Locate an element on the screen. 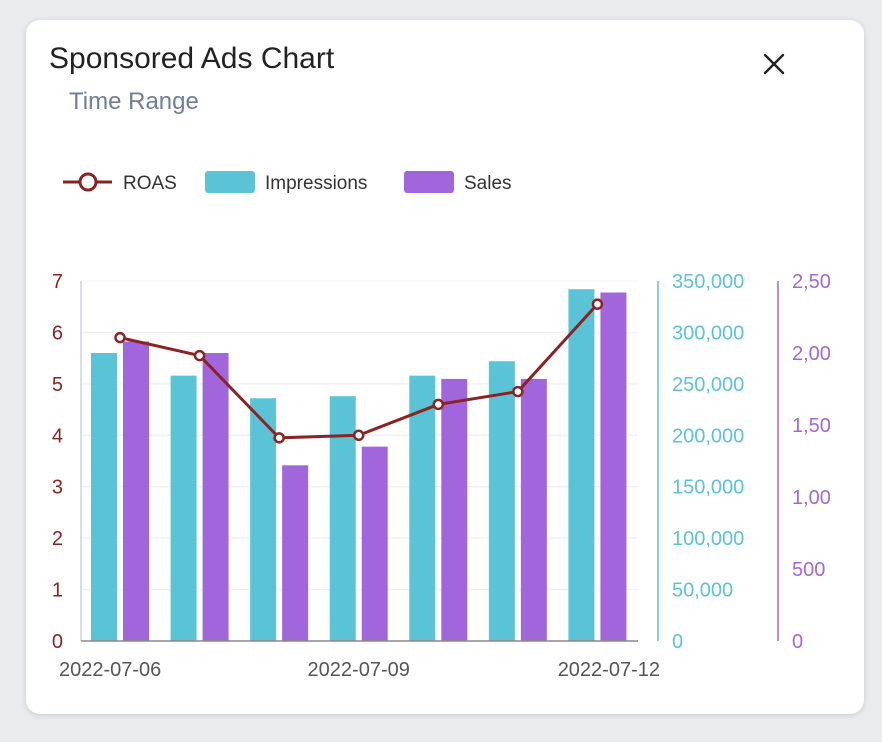 The height and width of the screenshot is (742, 882). right2-tick-label: 500 is located at coordinates (808, 570).